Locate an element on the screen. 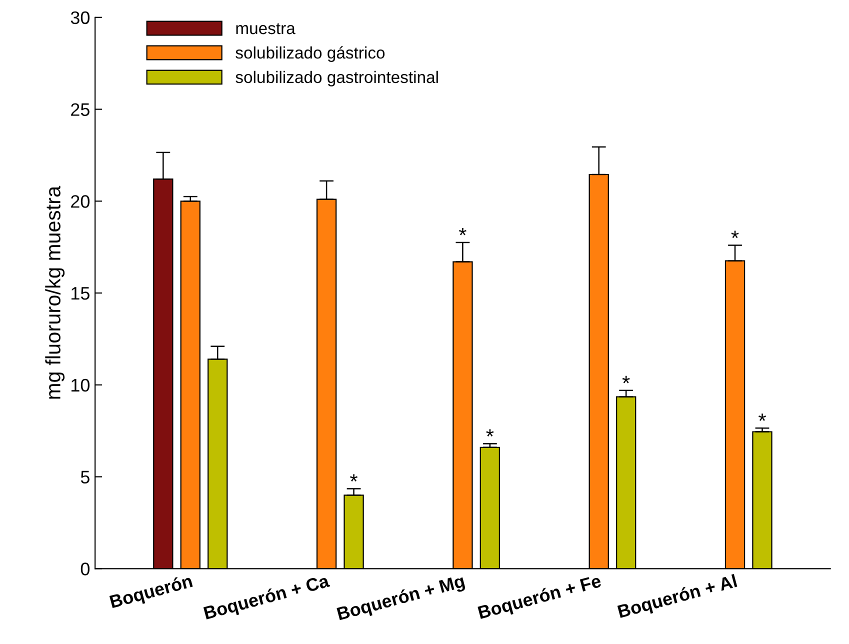 The width and height of the screenshot is (849, 644). y-tick-label: 15 is located at coordinates (81, 293).